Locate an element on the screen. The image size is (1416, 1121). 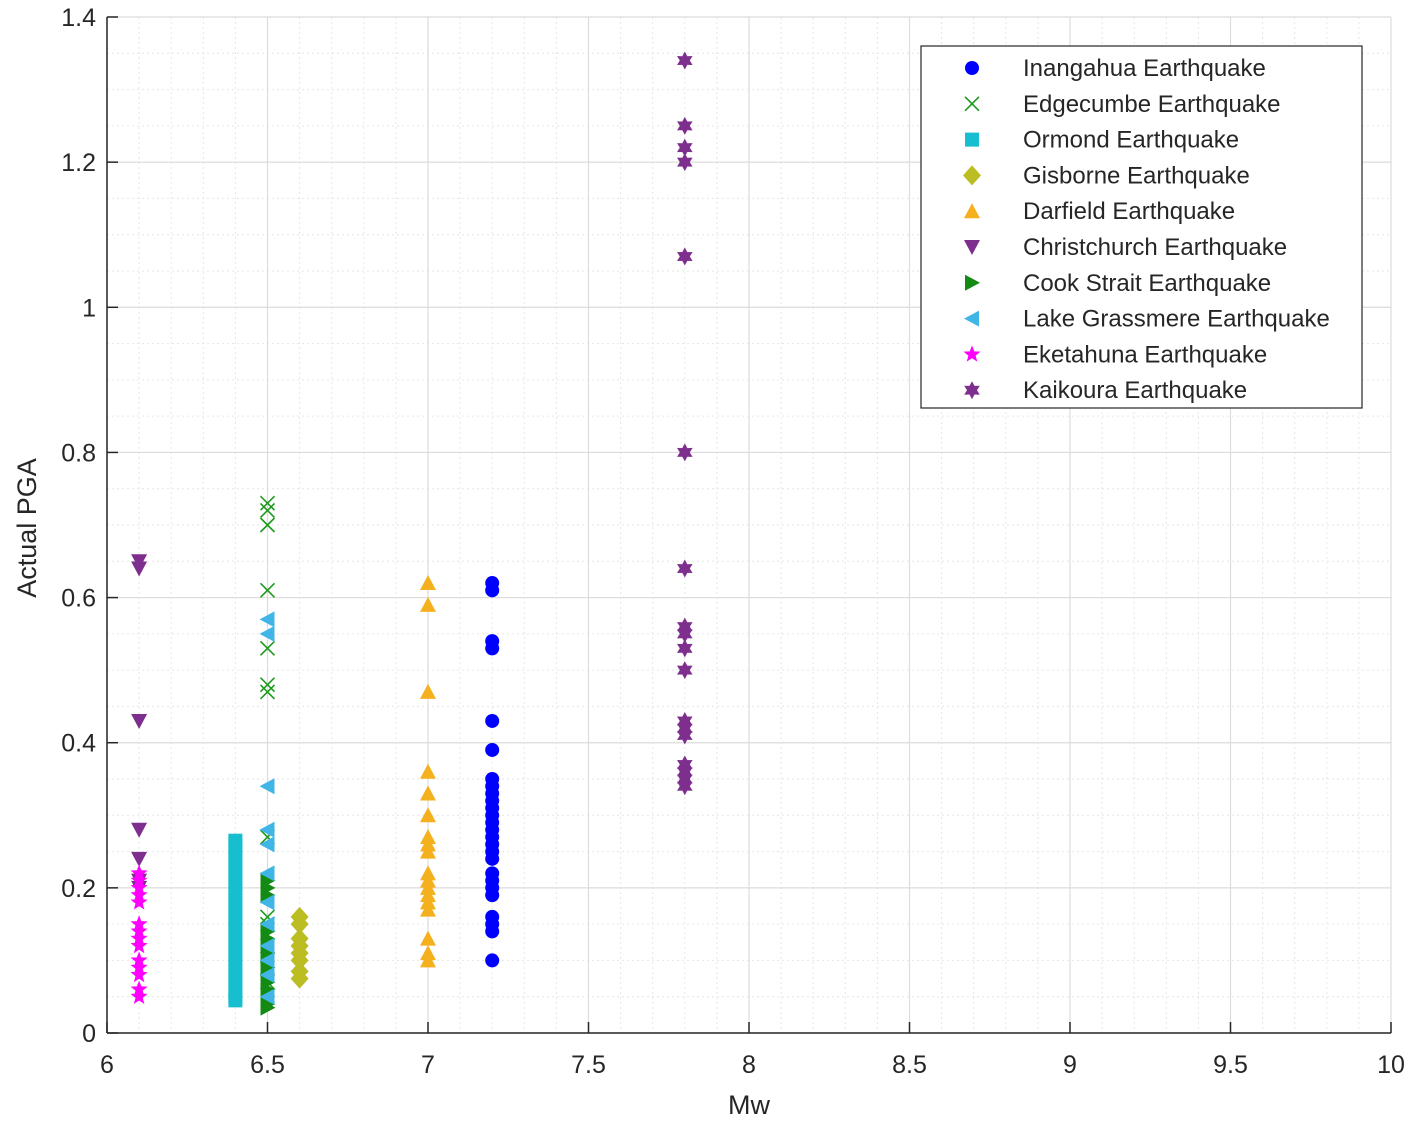
x-axis-label: Mw is located at coordinates (749, 1105).